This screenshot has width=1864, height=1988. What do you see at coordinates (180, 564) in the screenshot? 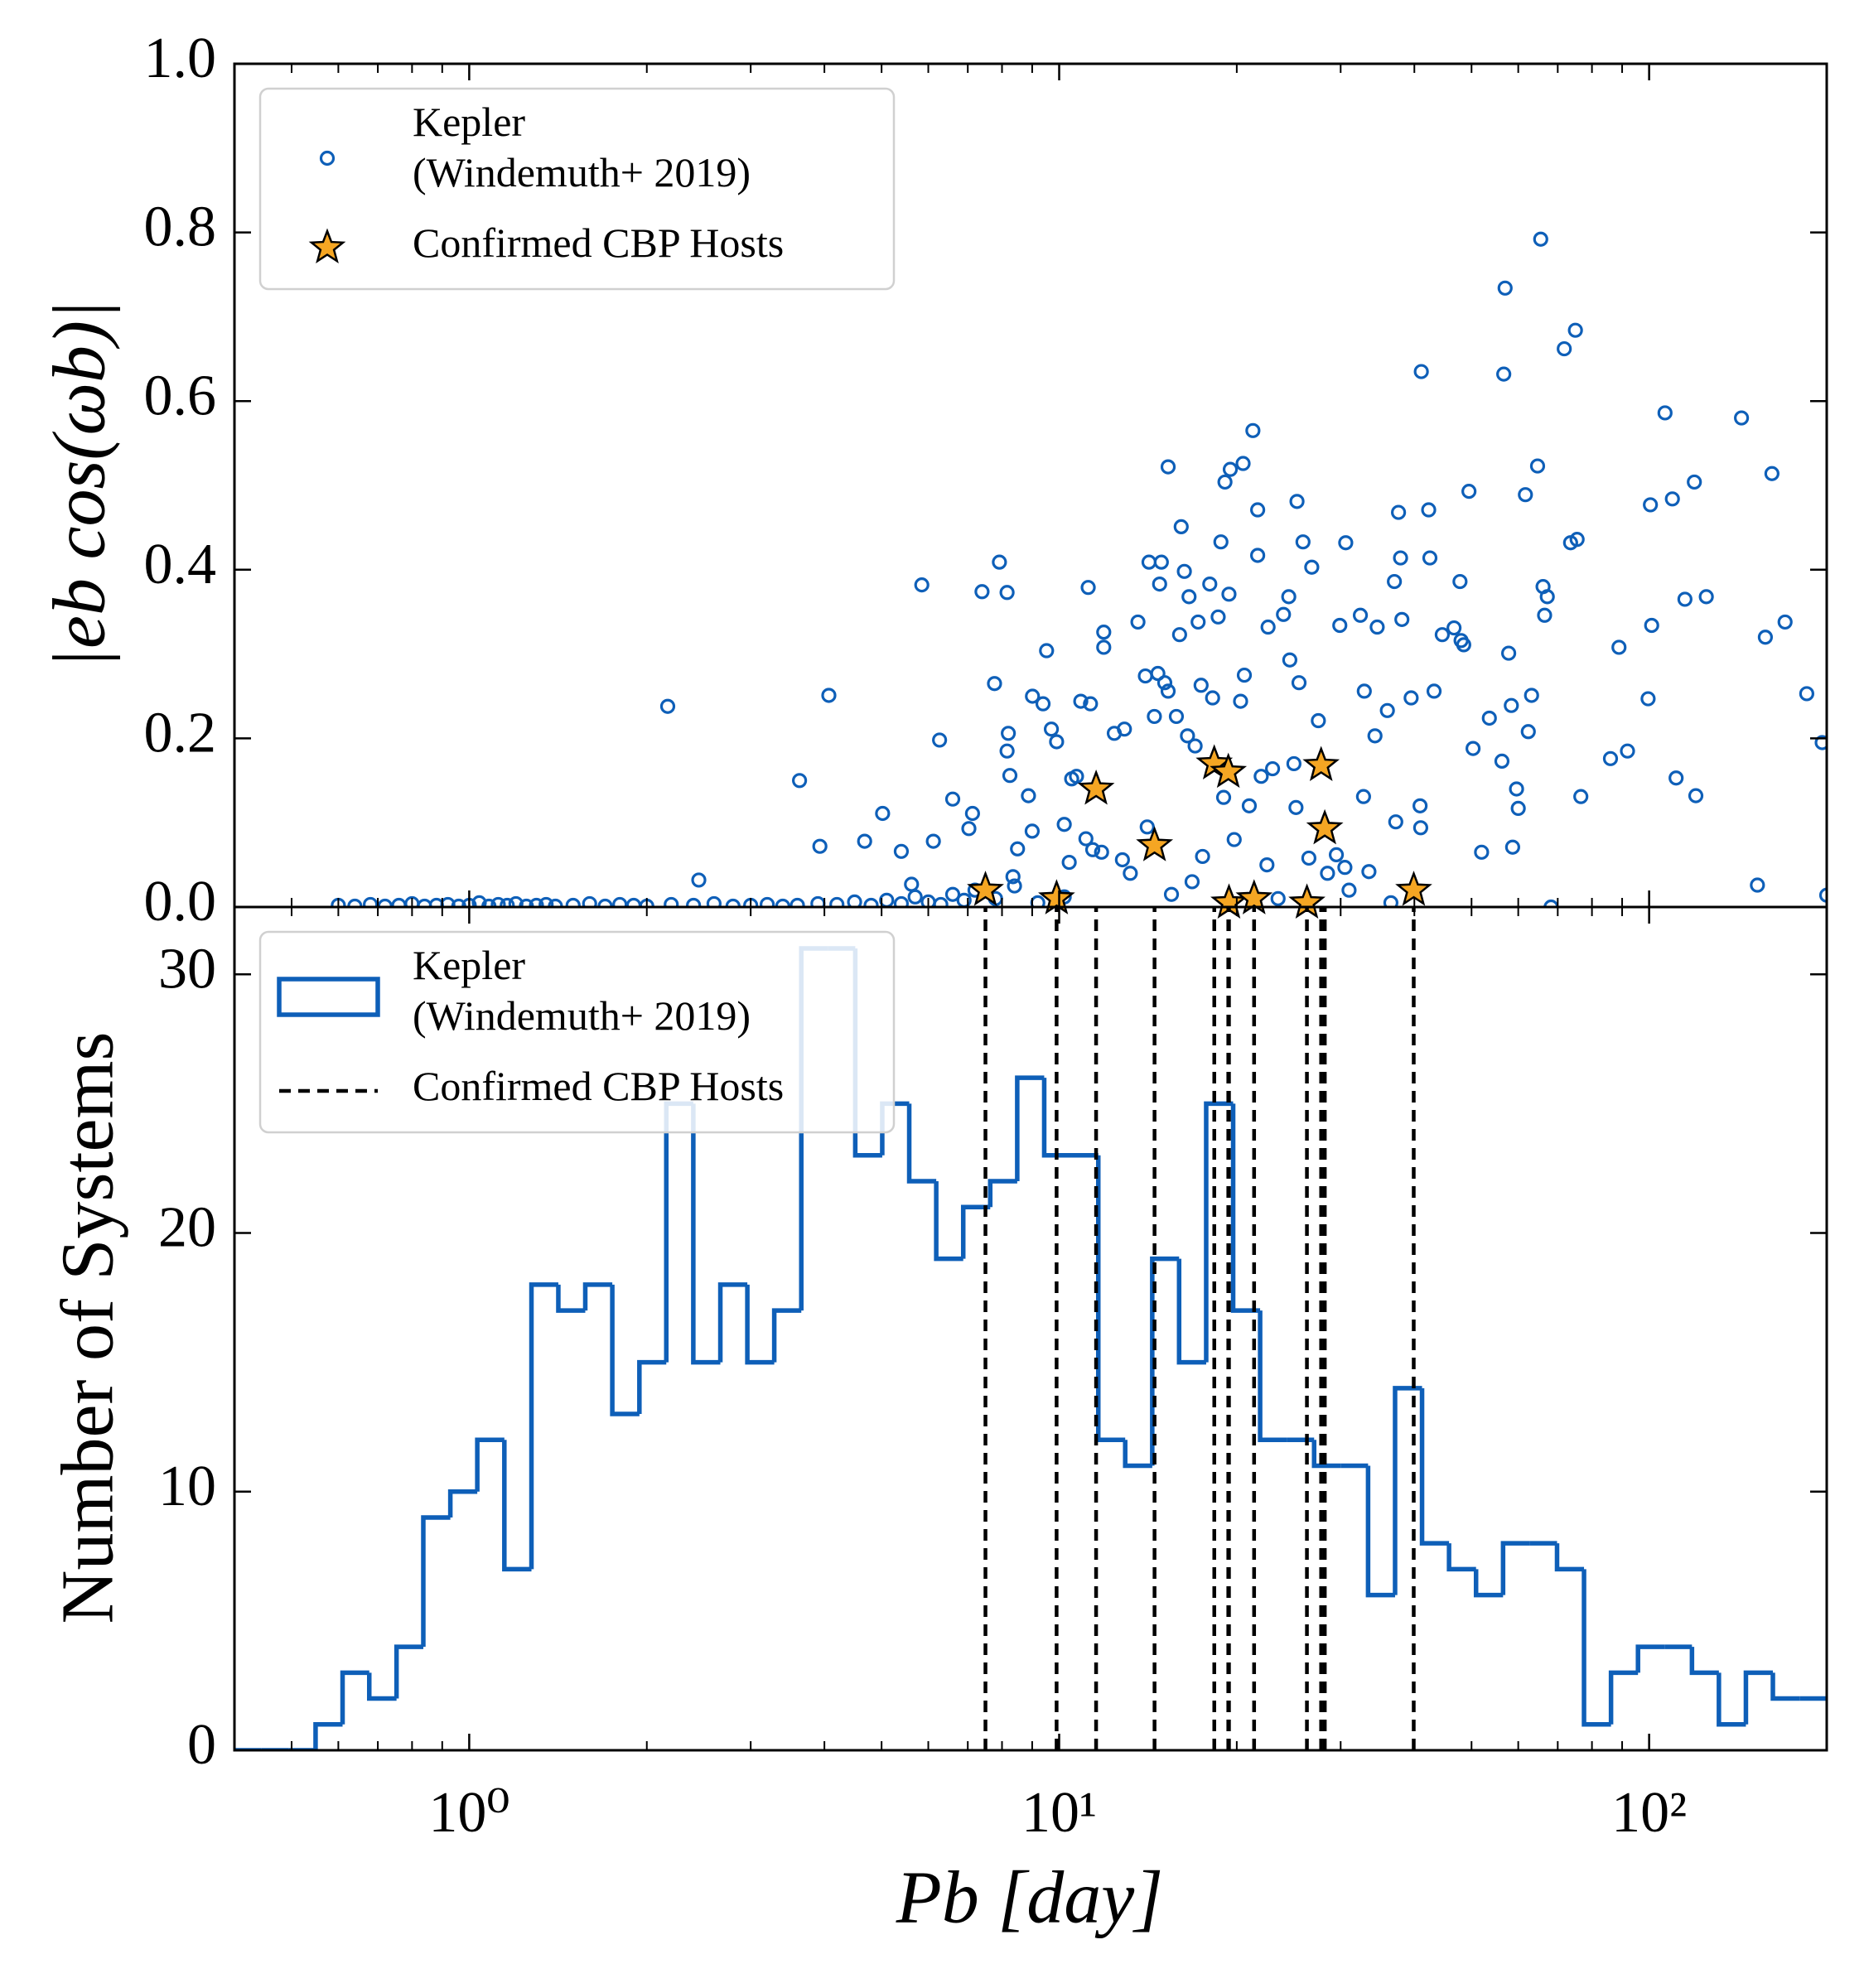
I see `y-tick-label: 0.4` at bounding box center [180, 564].